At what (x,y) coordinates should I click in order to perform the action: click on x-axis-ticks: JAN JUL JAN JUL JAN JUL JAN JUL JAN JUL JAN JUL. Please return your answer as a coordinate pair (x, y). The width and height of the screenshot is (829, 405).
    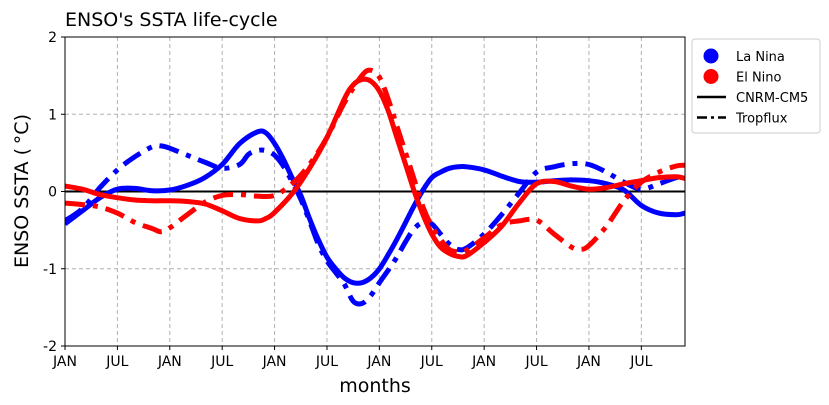
    Looking at the image, I should click on (352, 358).